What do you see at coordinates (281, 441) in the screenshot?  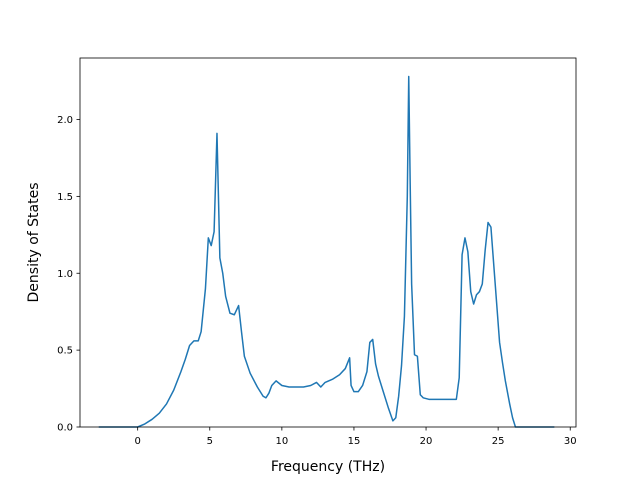 I see `x-tick-label: 10` at bounding box center [281, 441].